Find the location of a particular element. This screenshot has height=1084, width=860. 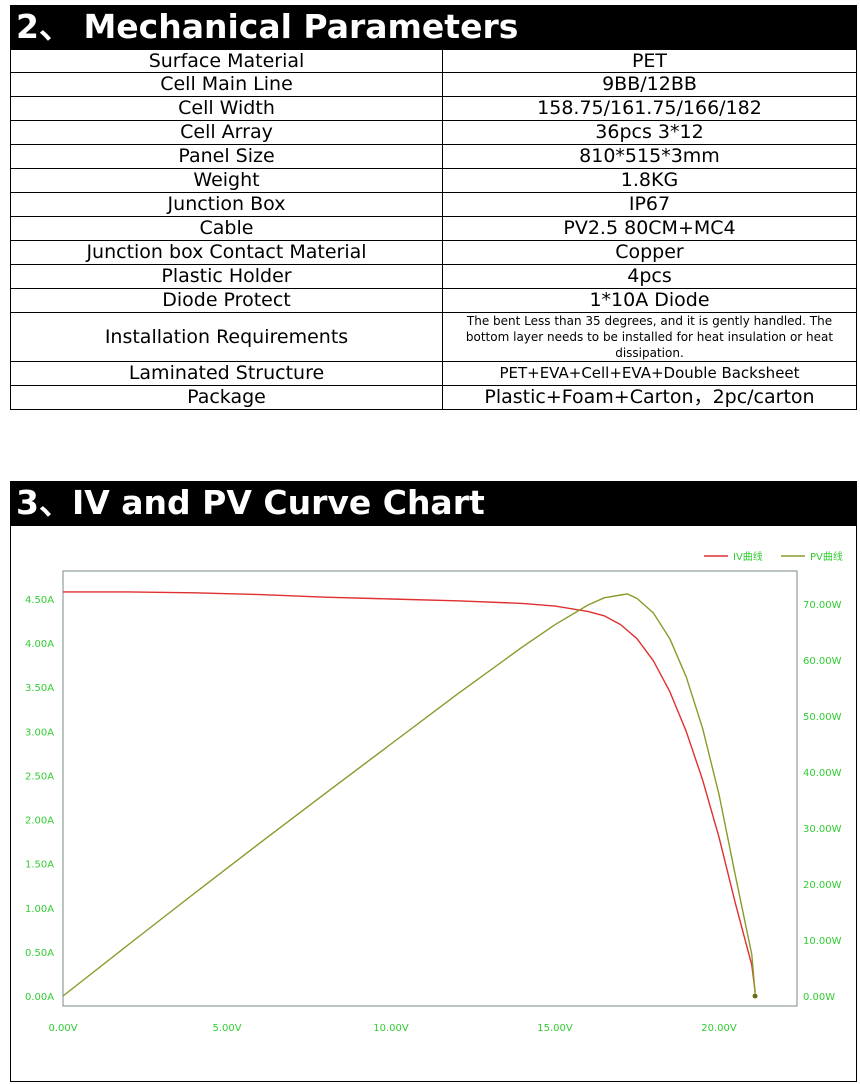

param-value: PET is located at coordinates (649, 61).